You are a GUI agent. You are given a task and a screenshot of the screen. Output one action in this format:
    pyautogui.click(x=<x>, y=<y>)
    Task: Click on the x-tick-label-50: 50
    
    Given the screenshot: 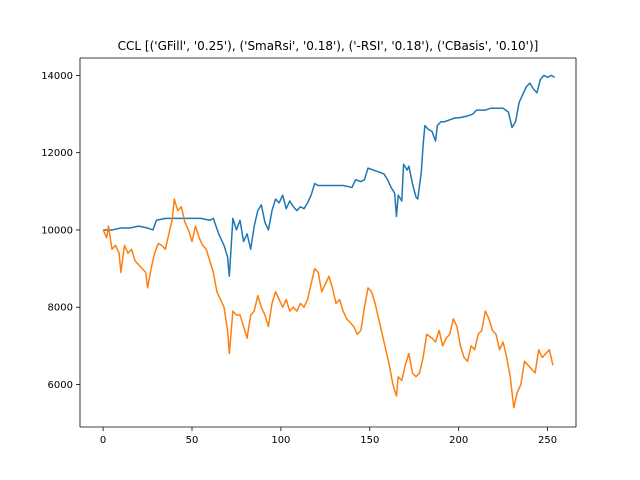 What is the action you would take?
    pyautogui.click(x=192, y=440)
    